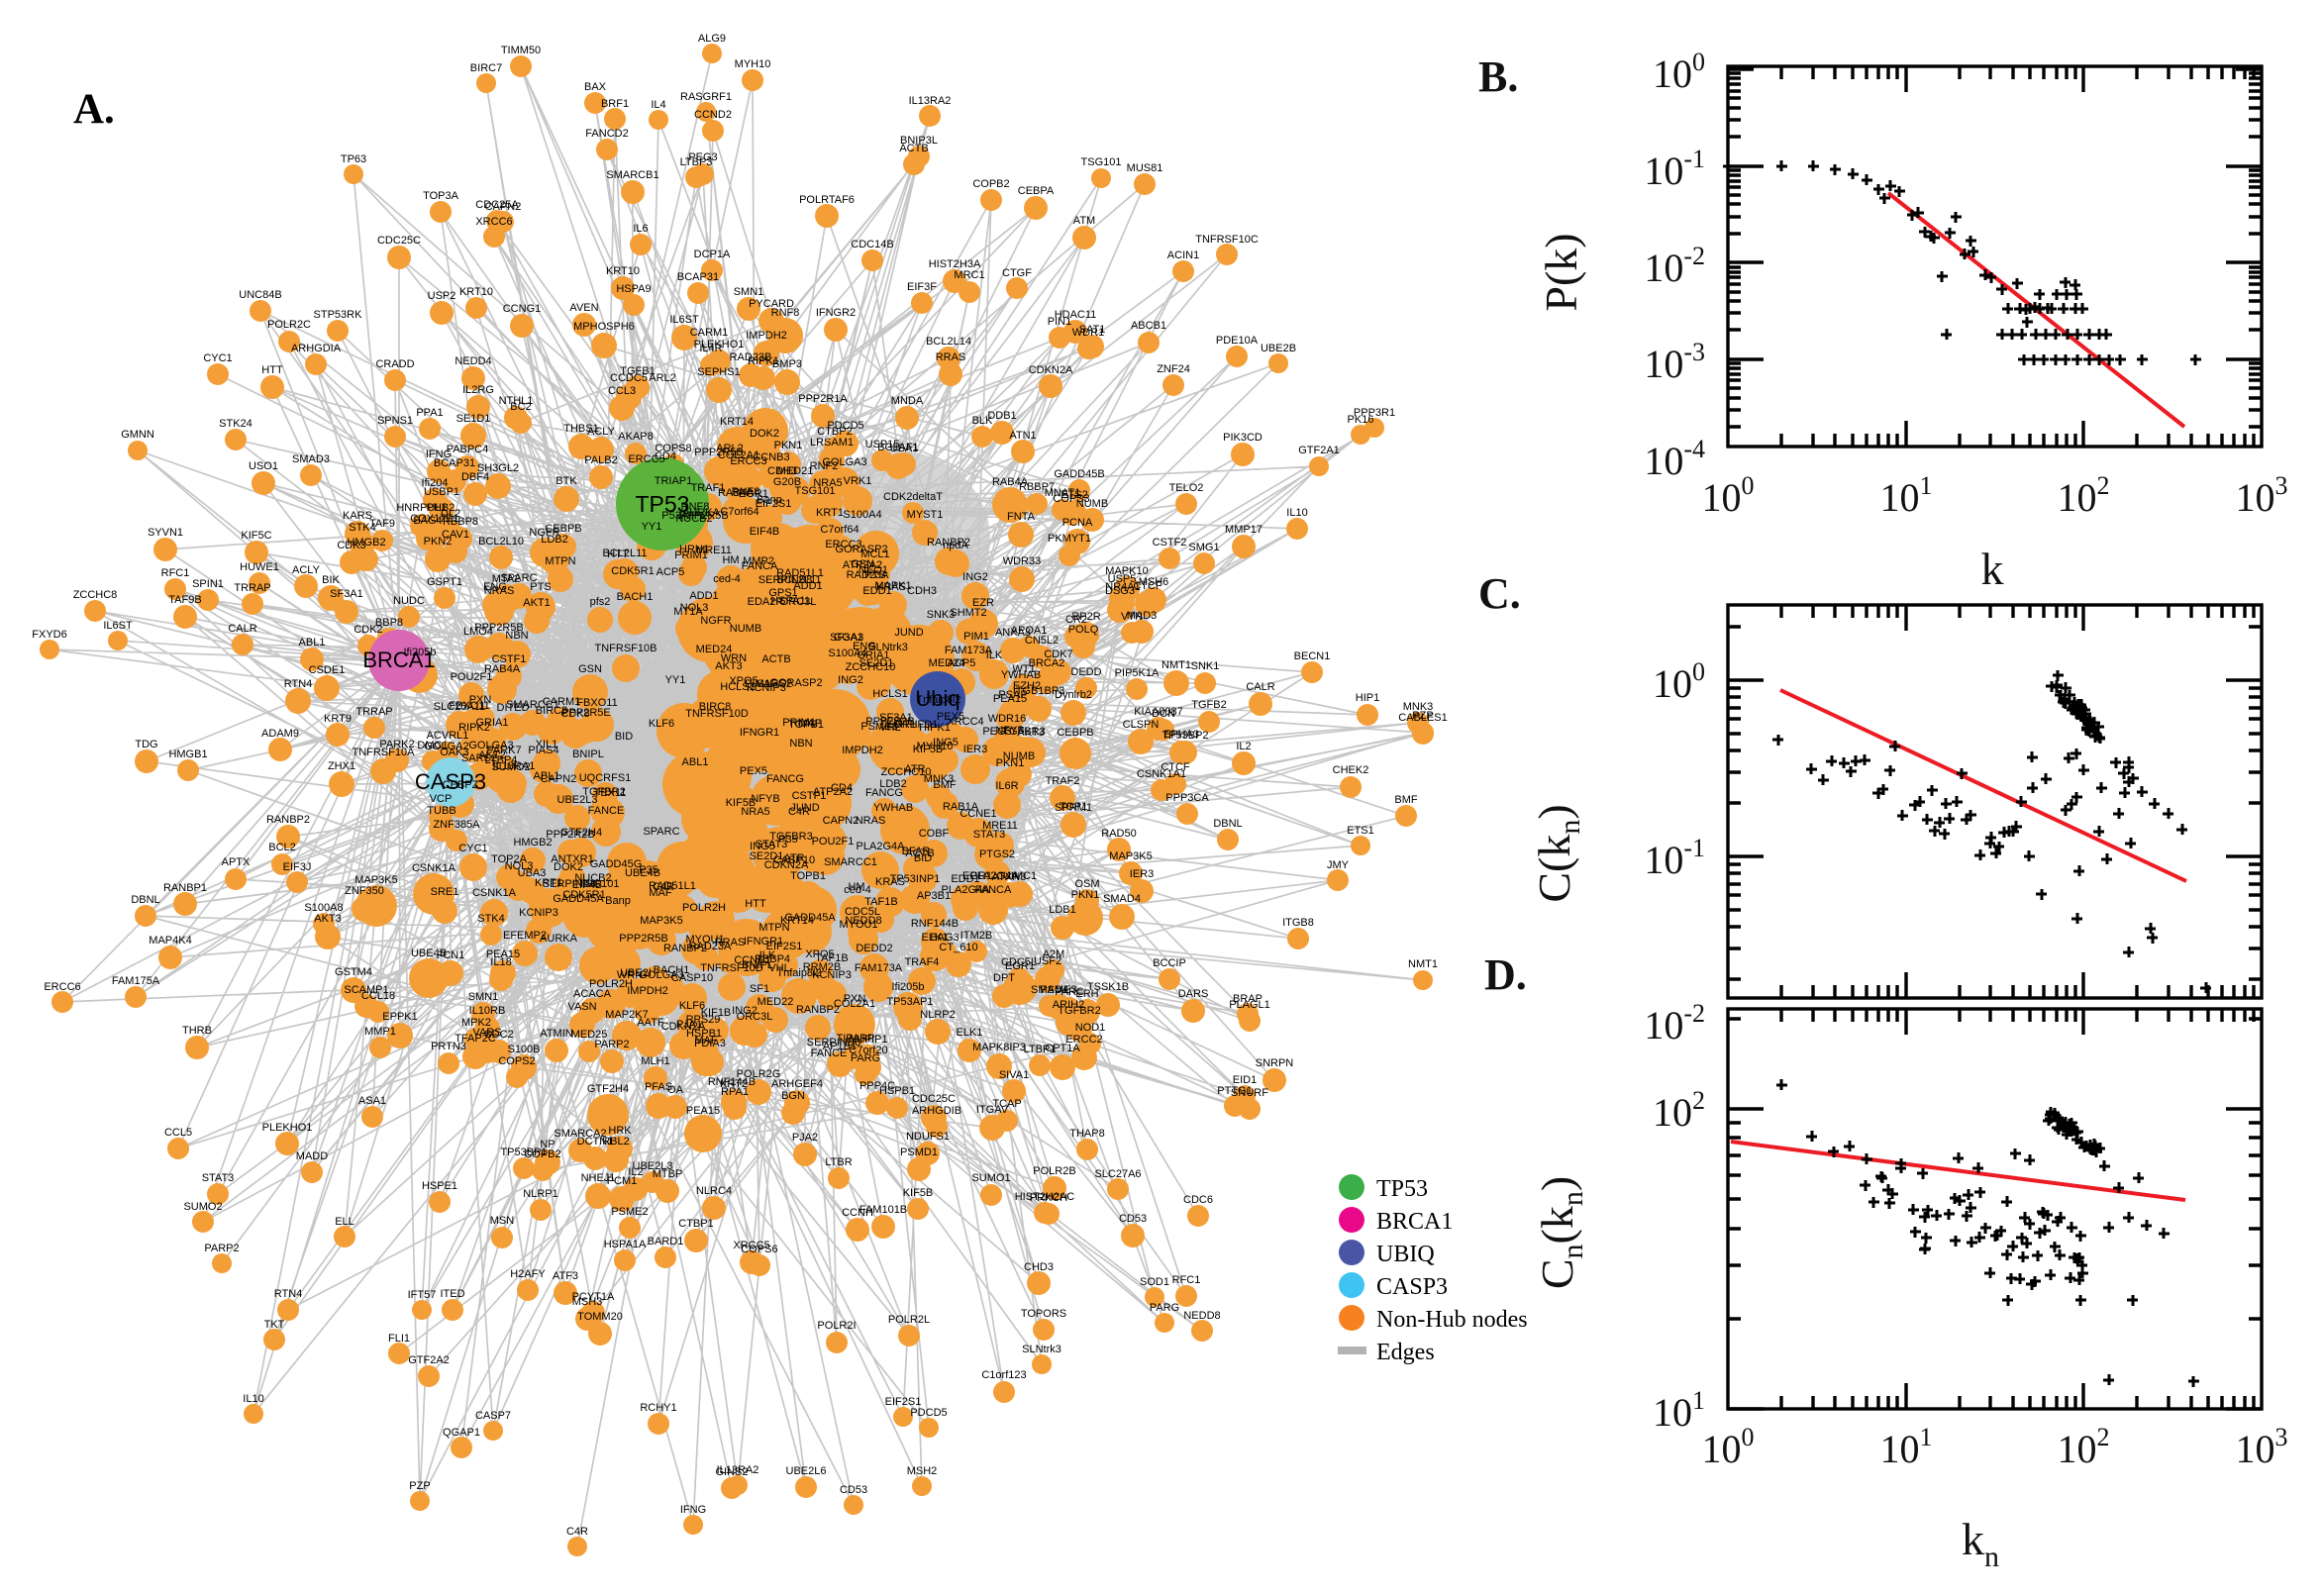 The height and width of the screenshot is (1596, 2323). What do you see at coordinates (831, 958) in the screenshot?
I see `svg-text: TAF1B` at bounding box center [831, 958].